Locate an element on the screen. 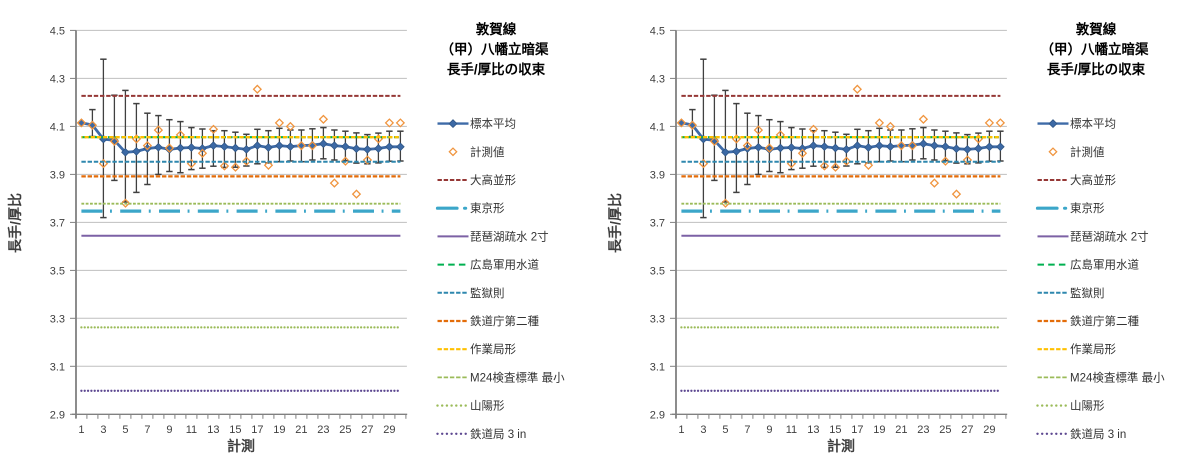  svg-text: 3.5 is located at coordinates (57, 271).